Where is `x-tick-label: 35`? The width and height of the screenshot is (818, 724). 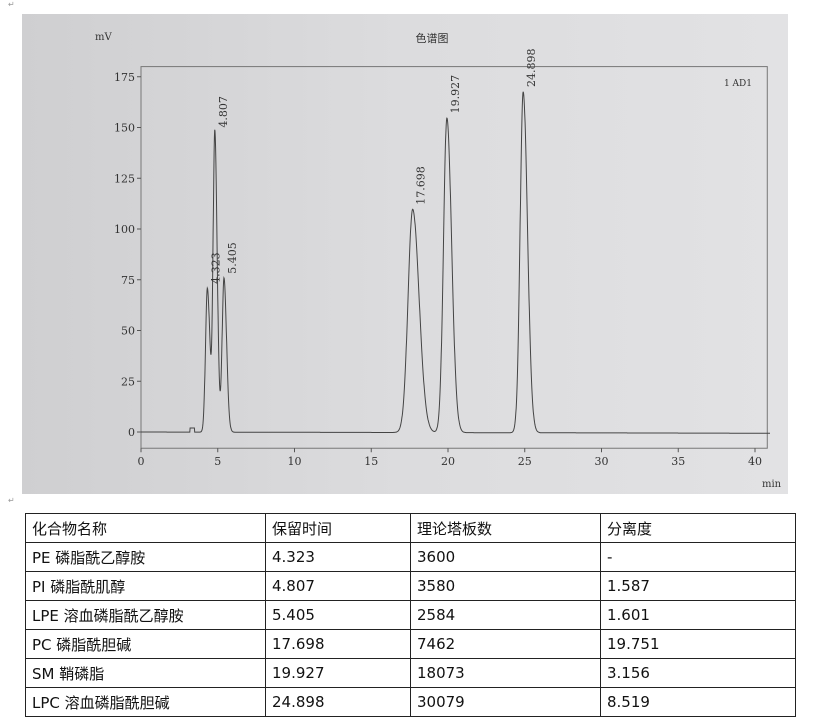 x-tick-label: 35 is located at coordinates (678, 461).